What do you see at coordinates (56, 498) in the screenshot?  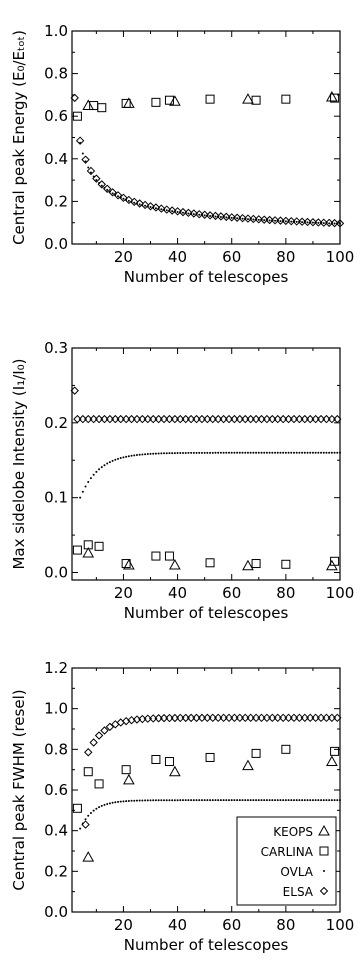 I see `y-tick-label: 0.1` at bounding box center [56, 498].